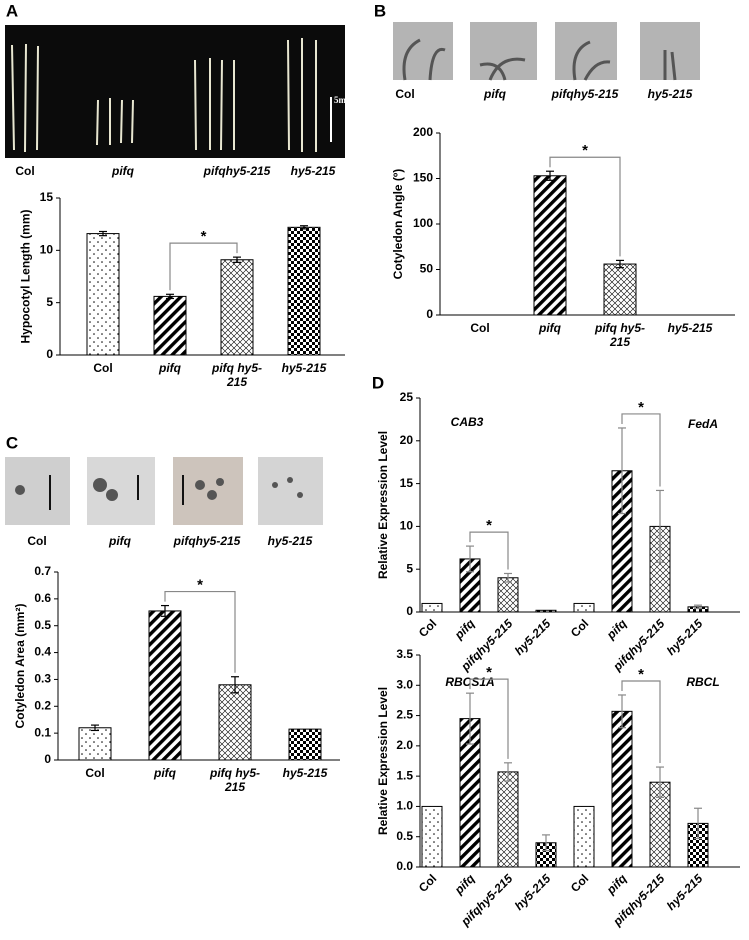  What do you see at coordinates (12, 10) in the screenshot?
I see `panel-letter: A` at bounding box center [12, 10].